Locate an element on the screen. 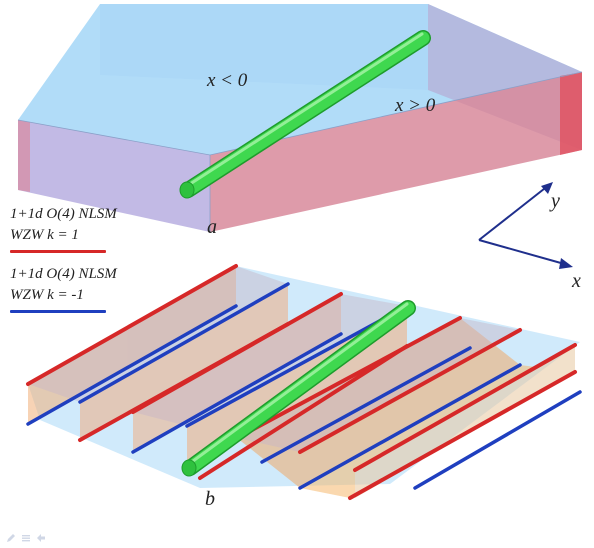 The width and height of the screenshot is (594, 548). image-toolbar is located at coordinates (26, 536).